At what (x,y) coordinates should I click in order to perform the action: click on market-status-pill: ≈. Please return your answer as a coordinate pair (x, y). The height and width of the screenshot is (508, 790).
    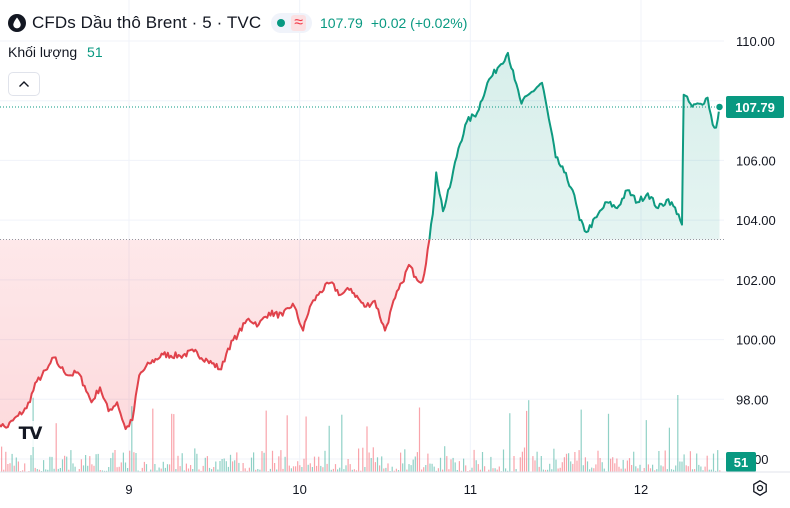
    Looking at the image, I should click on (292, 23).